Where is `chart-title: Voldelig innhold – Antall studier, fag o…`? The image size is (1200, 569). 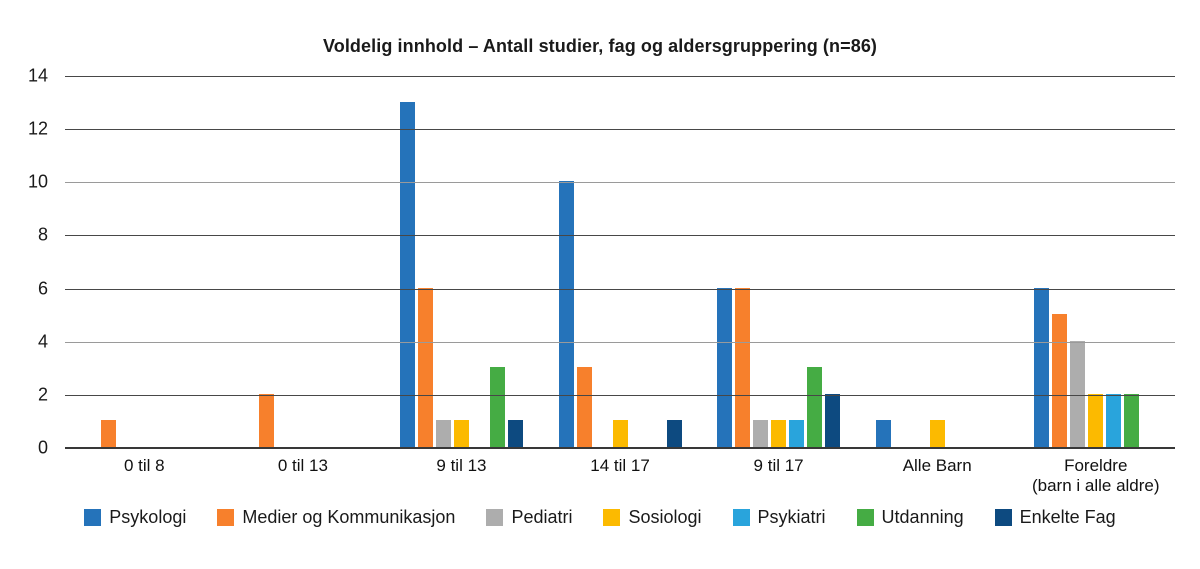 chart-title: Voldelig innhold – Antall studier, fag o… is located at coordinates (600, 46).